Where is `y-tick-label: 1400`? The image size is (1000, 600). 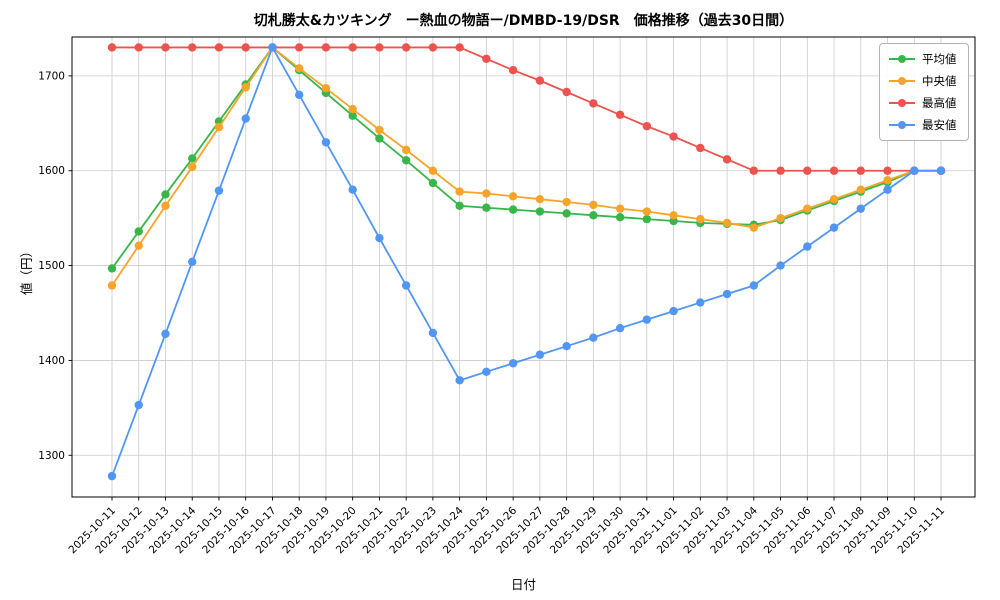 y-tick-label: 1400 is located at coordinates (51, 361).